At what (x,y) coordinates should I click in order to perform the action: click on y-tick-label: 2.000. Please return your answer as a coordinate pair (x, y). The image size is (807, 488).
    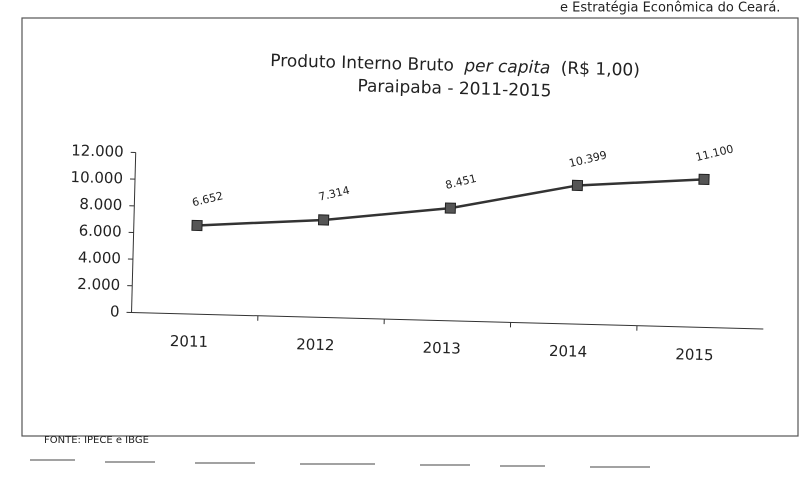
    Looking at the image, I should click on (98, 284).